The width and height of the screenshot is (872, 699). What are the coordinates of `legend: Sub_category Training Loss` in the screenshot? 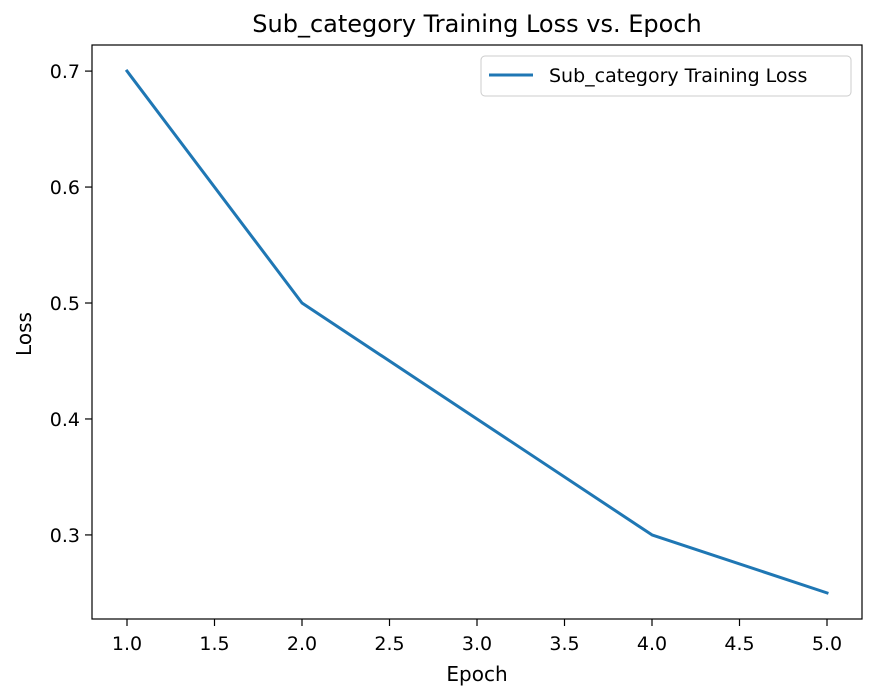 It's located at (666, 76).